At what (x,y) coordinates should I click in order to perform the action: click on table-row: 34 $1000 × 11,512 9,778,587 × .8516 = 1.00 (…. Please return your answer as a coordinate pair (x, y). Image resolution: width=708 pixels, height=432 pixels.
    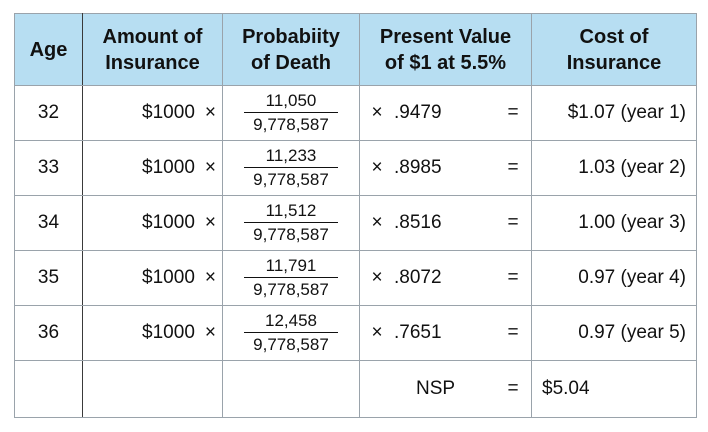
    Looking at the image, I should click on (355, 223).